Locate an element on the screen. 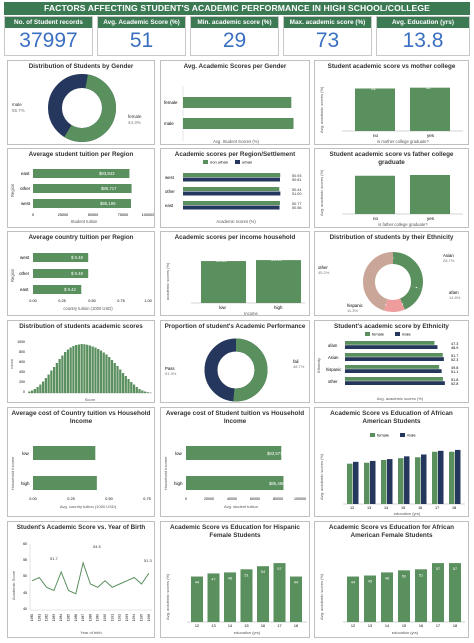 This screenshot has height=643, width=474. legend-label: urban is located at coordinates (247, 162).